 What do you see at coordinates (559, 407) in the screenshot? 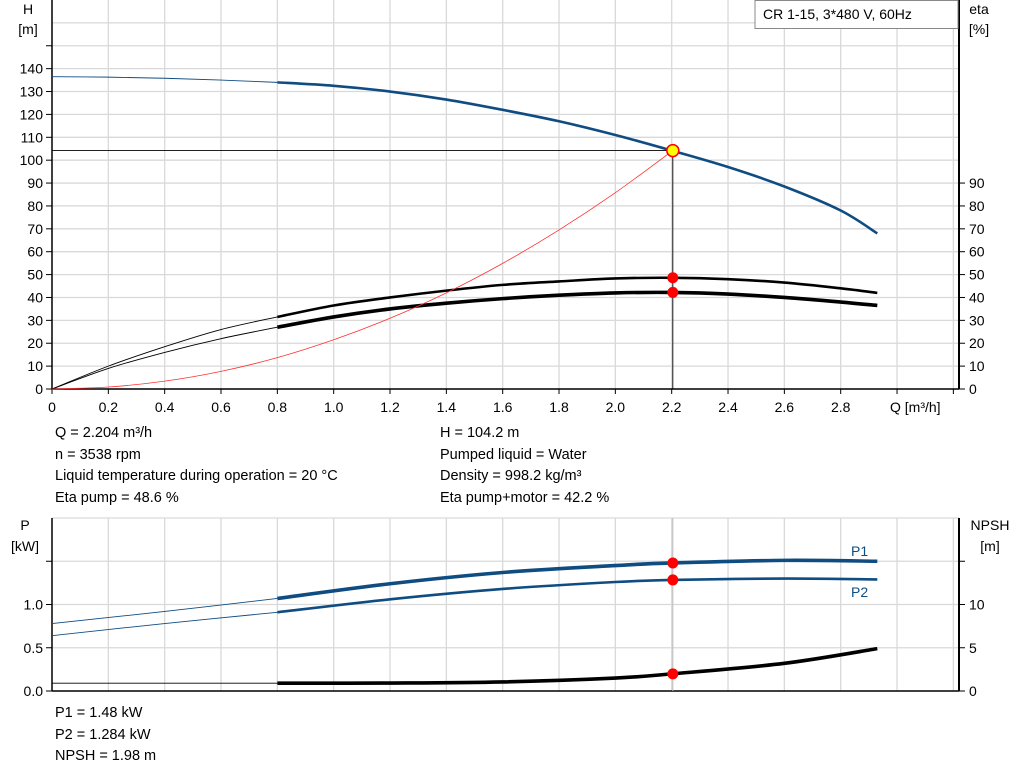
I see `x-tick-label: 1.8` at bounding box center [559, 407].